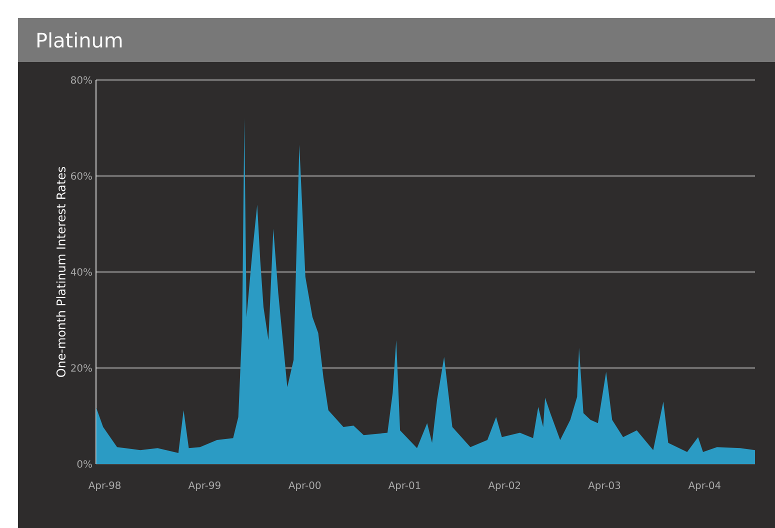  What do you see at coordinates (81, 368) in the screenshot?
I see `y-tick-label: 20%` at bounding box center [81, 368].